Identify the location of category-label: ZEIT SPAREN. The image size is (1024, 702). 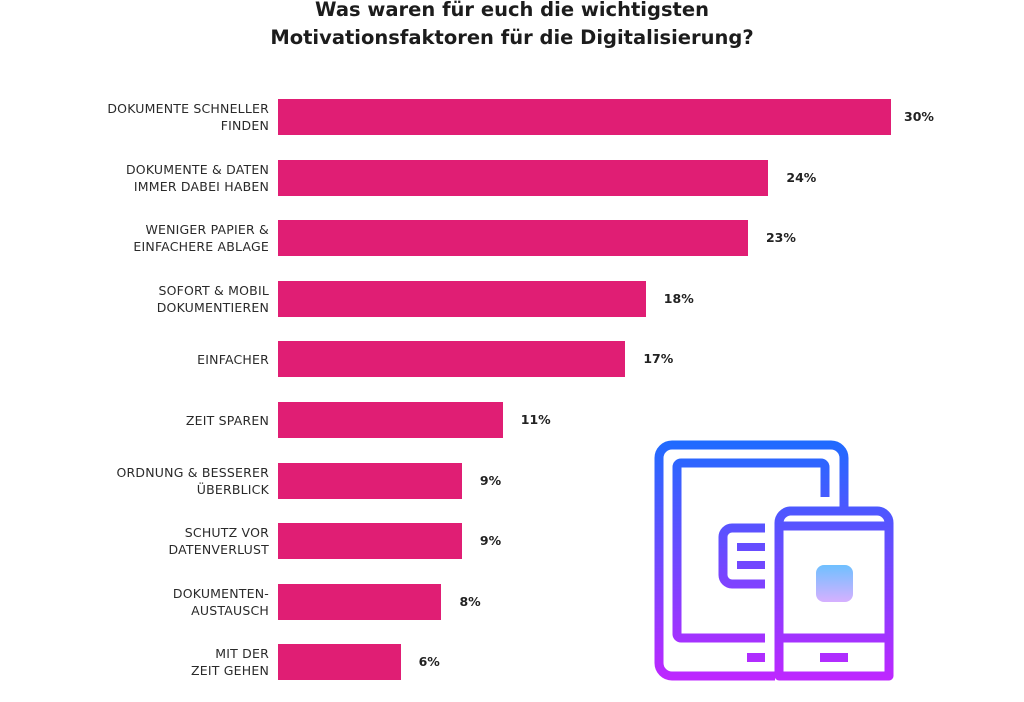
(139, 420).